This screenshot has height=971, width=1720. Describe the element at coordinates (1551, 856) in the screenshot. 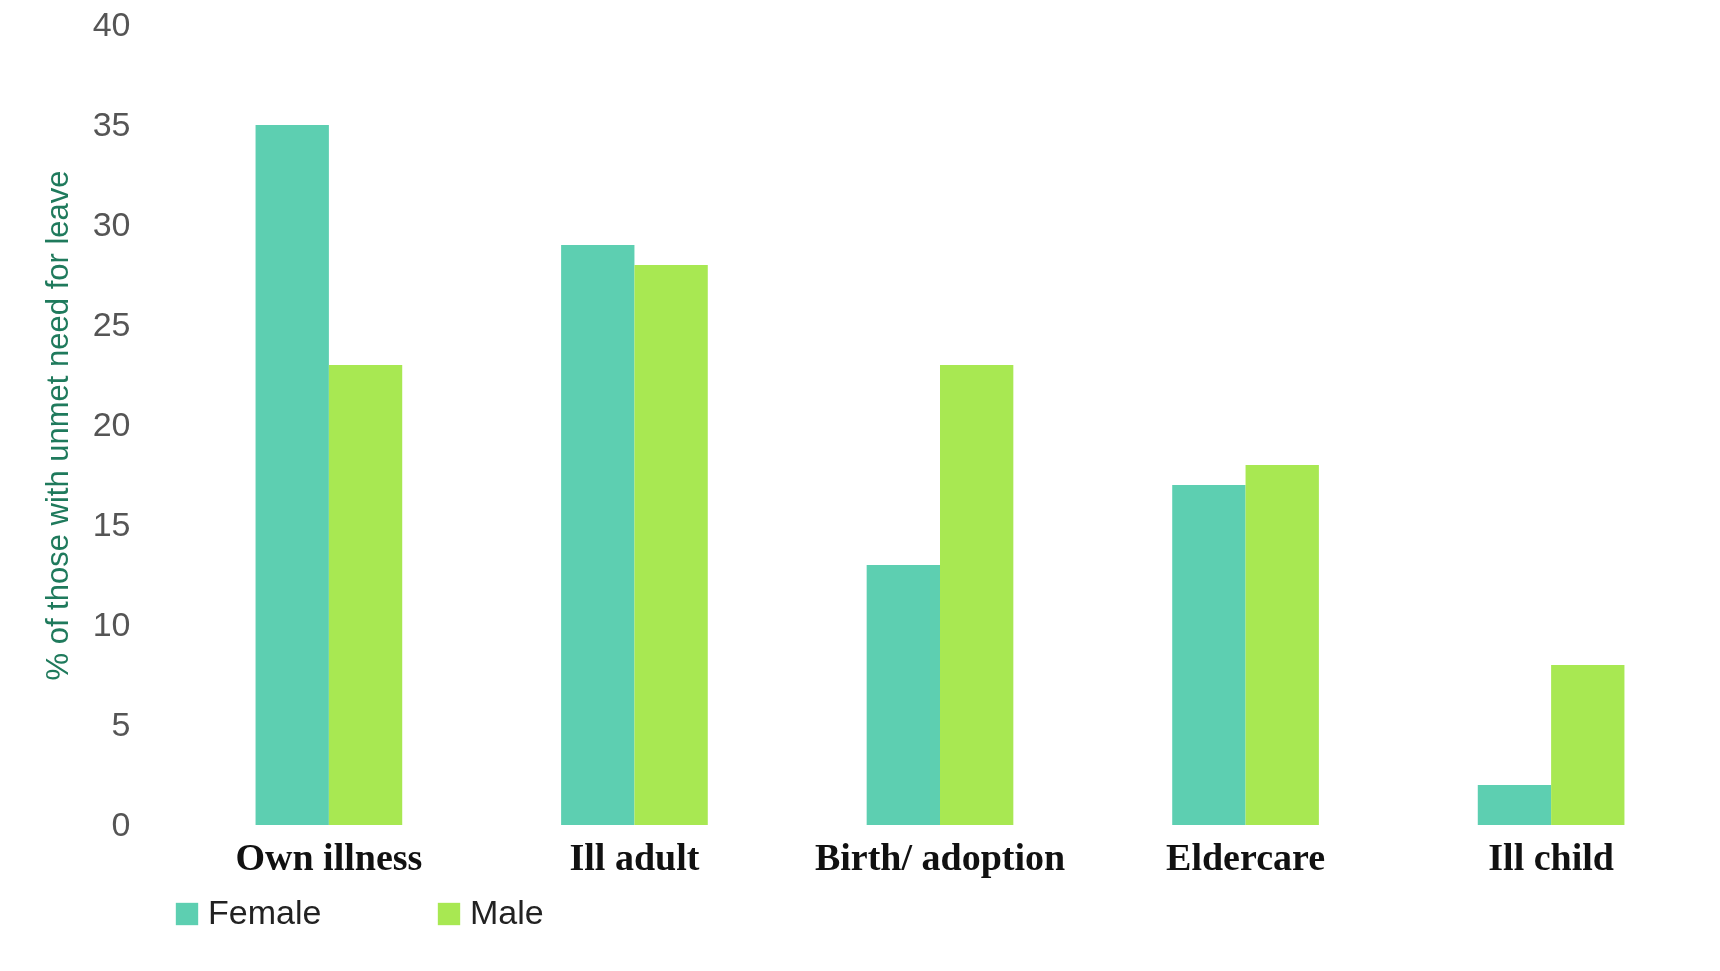

I see `x-tick-label: Ill child` at that location.